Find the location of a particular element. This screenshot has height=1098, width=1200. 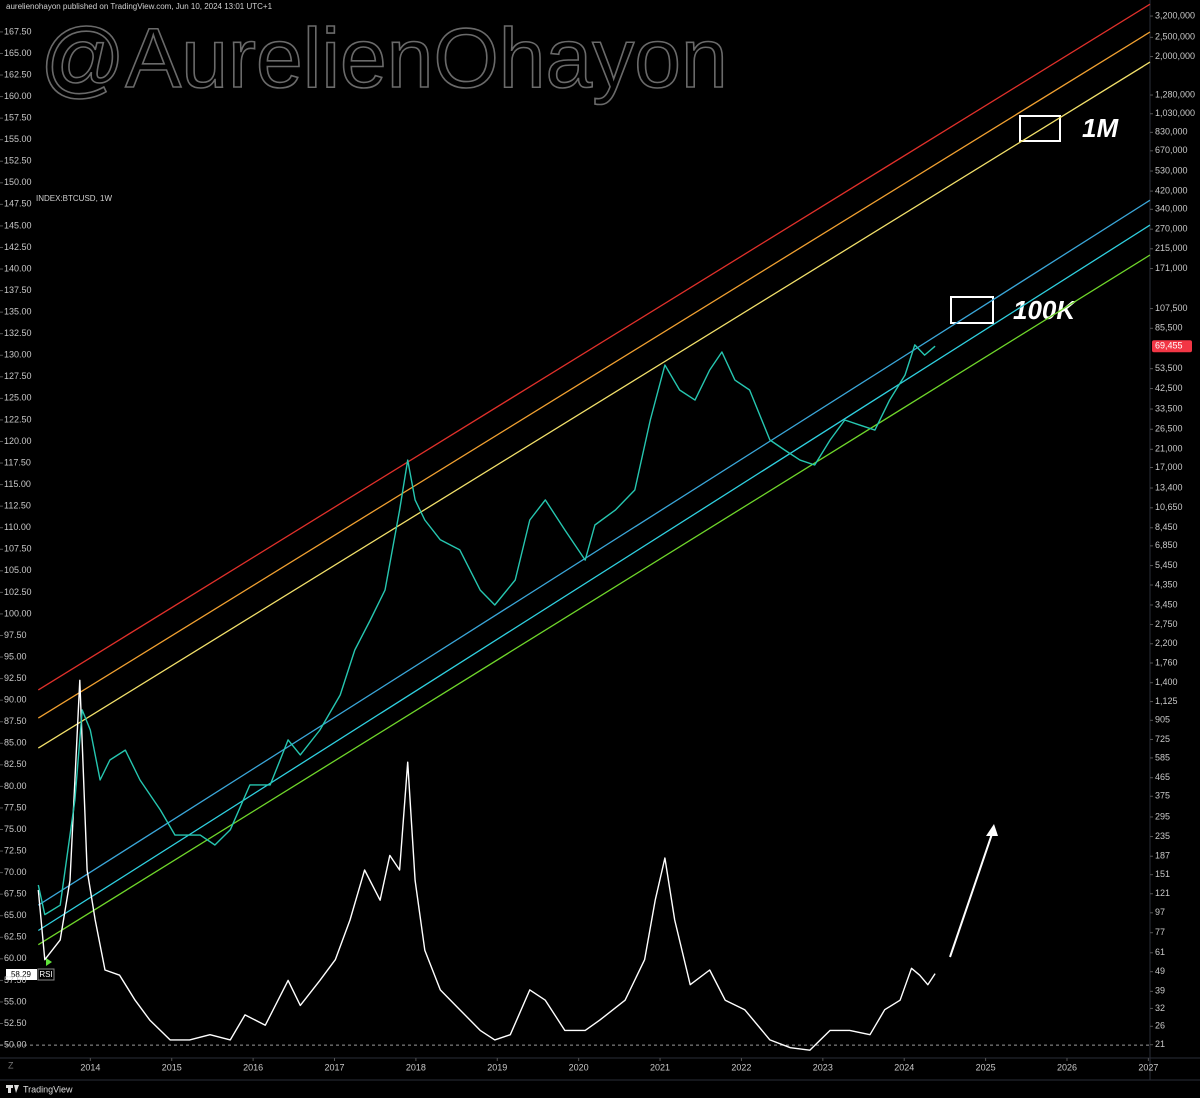

rsi-value: 58.29 is located at coordinates (21, 974).